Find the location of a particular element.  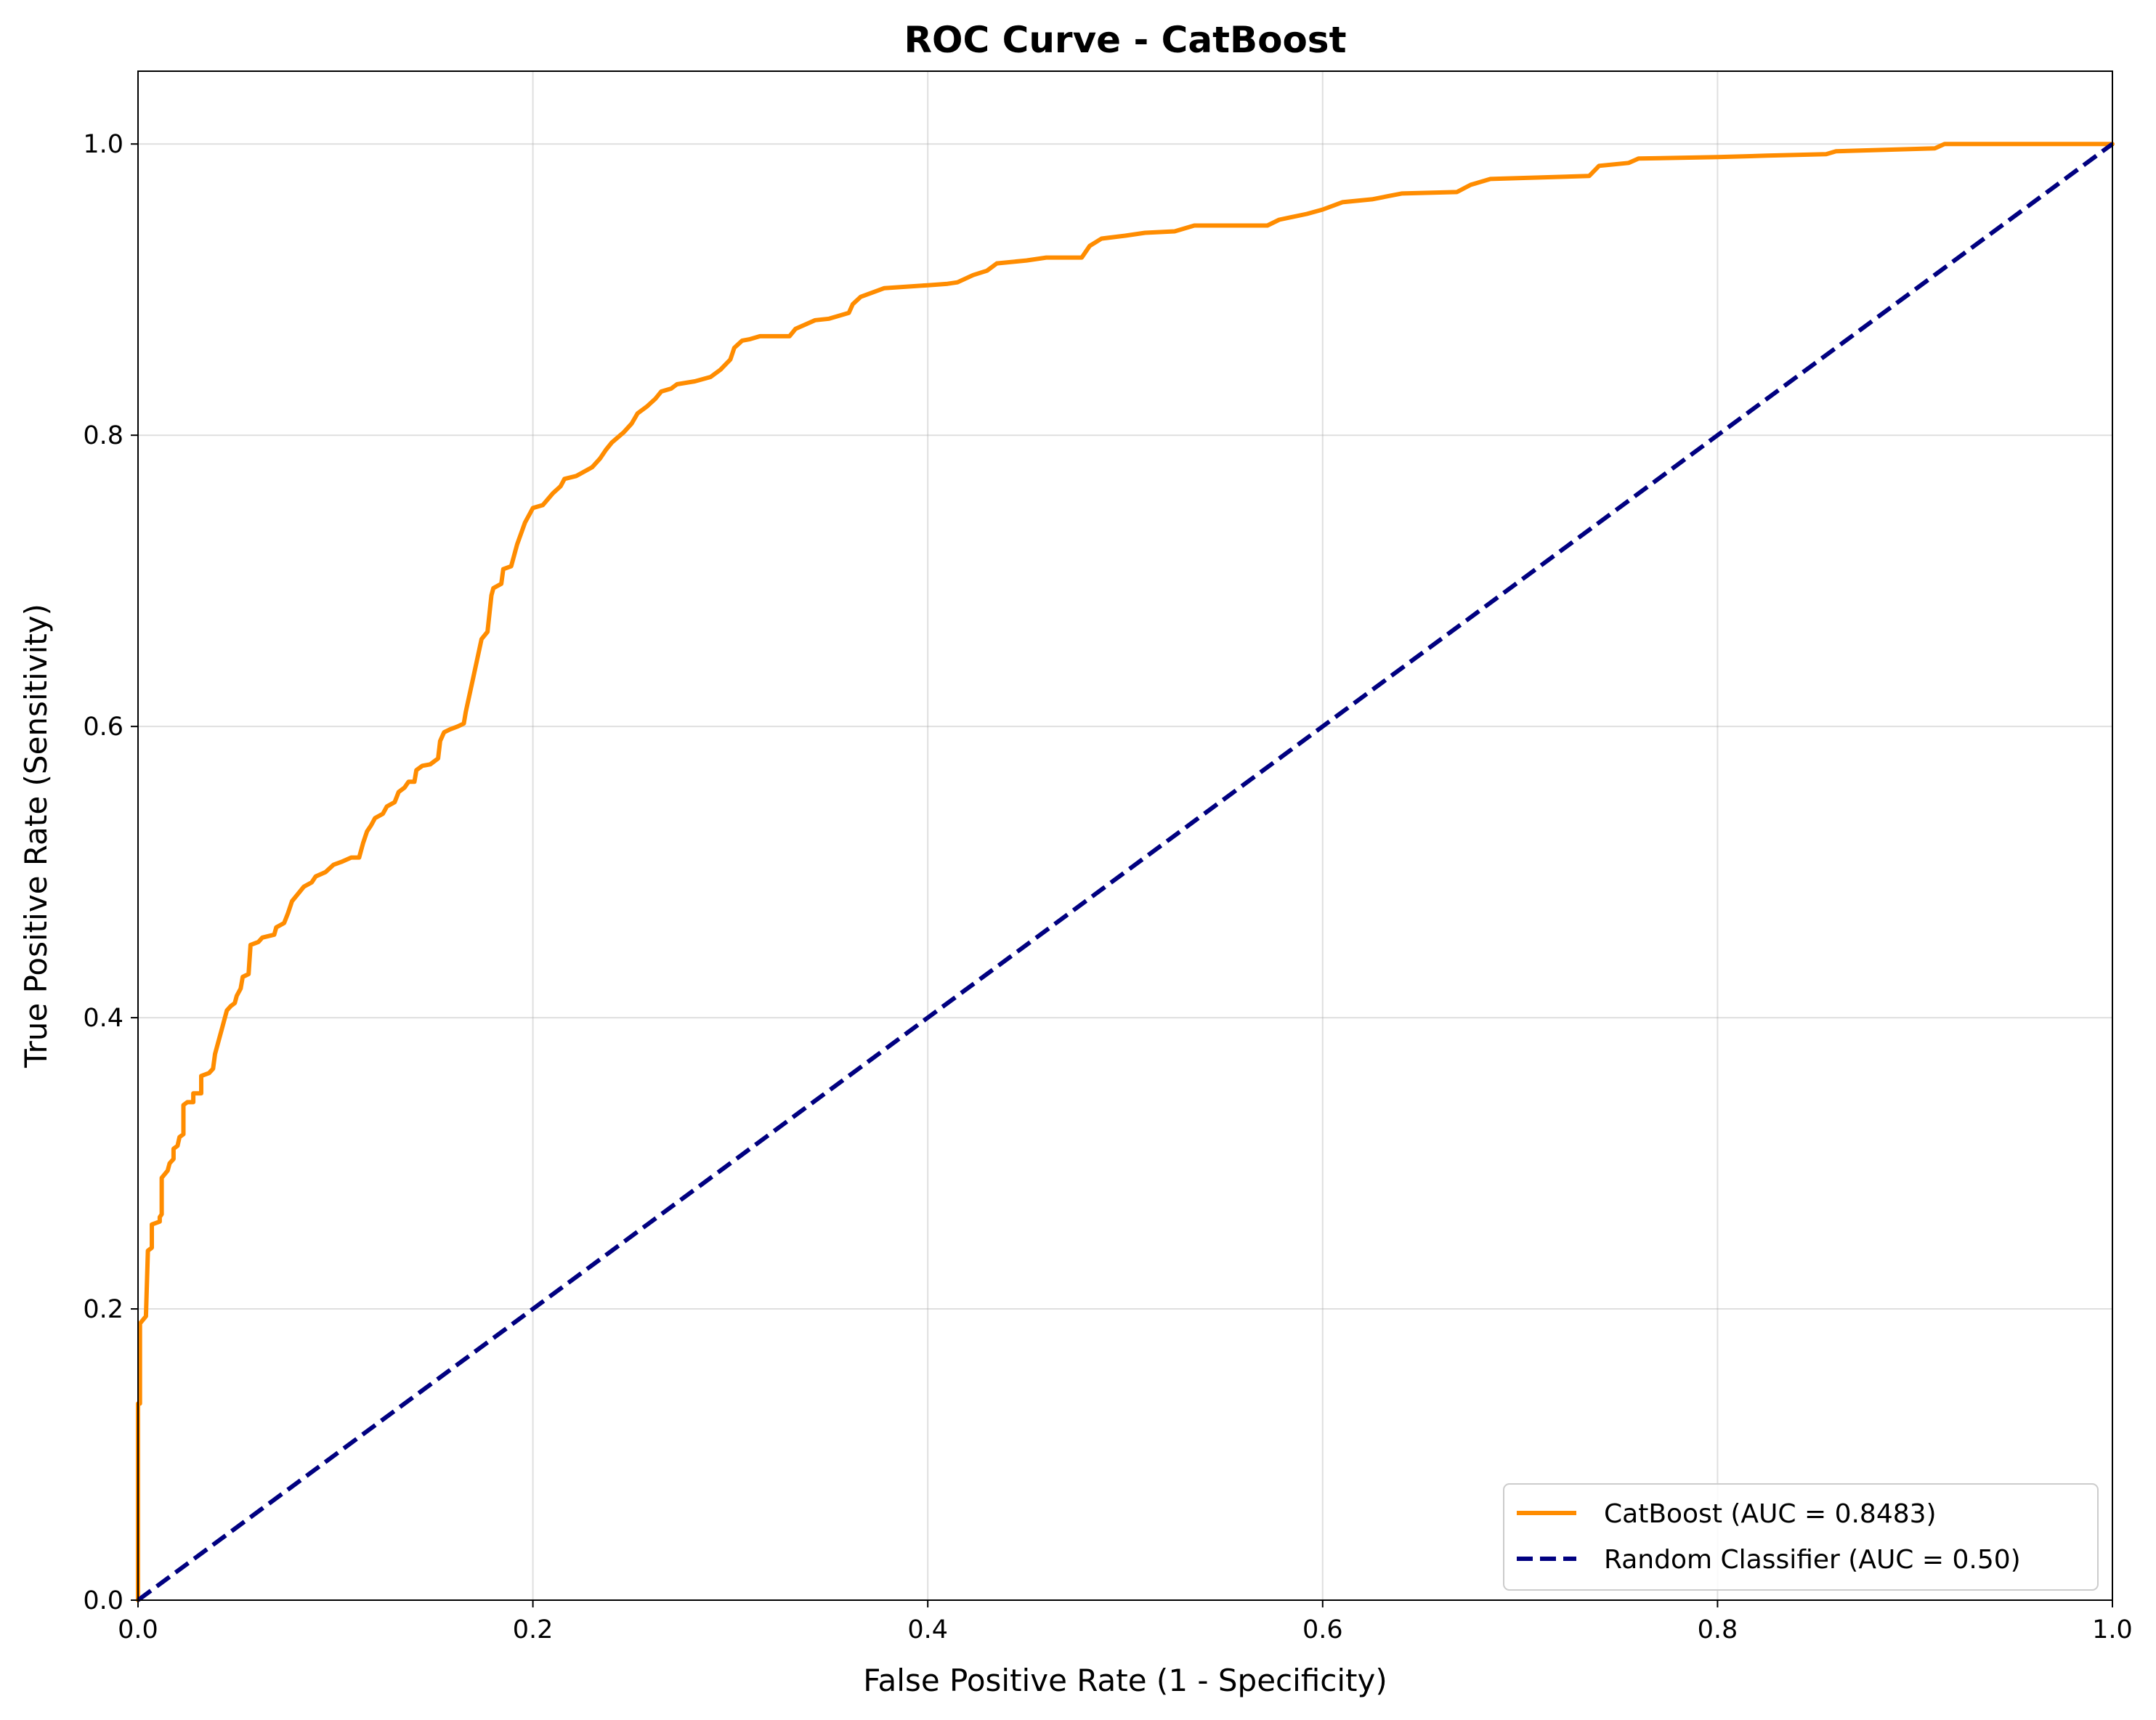

y-tick-label: 1.0 is located at coordinates (103, 144).